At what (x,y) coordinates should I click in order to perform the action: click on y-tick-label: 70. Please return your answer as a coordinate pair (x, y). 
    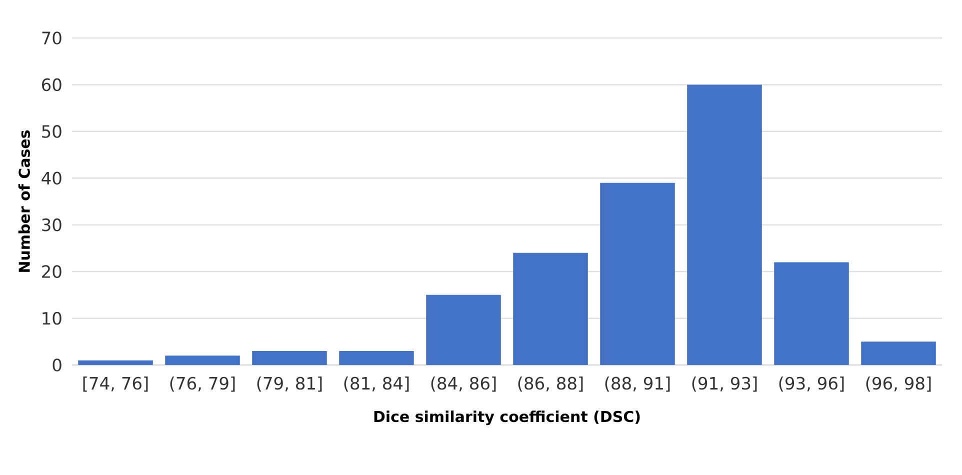
    Looking at the image, I should click on (52, 38).